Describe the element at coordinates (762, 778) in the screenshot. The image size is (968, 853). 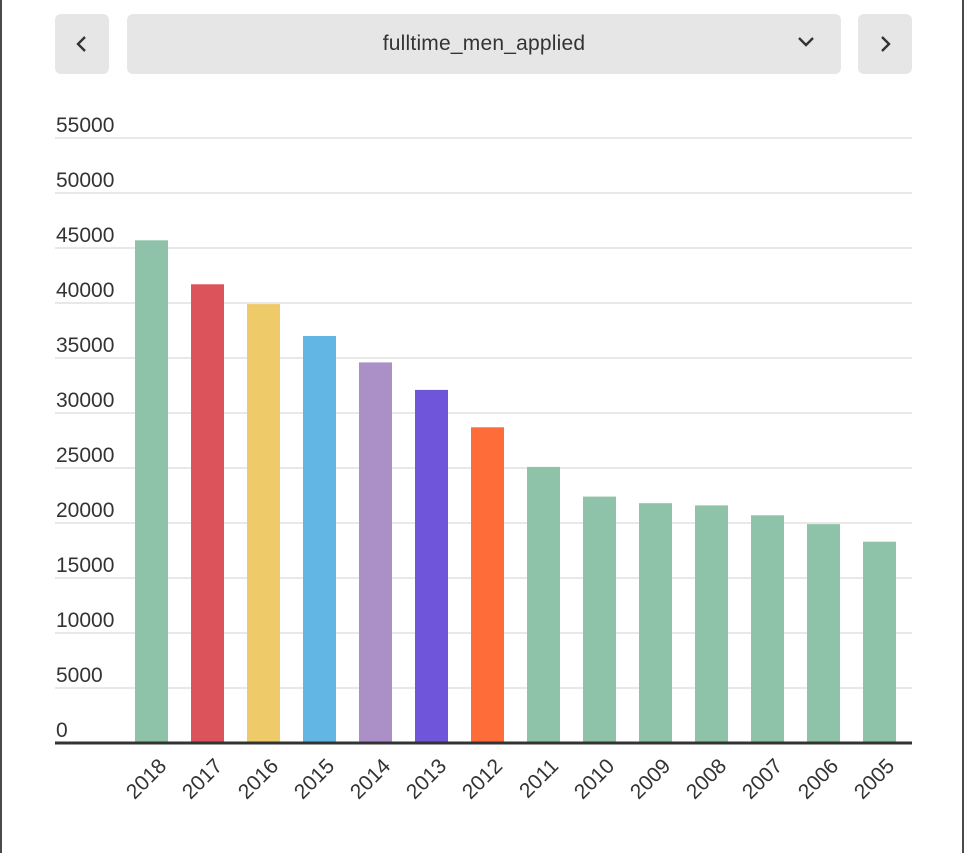
I see `x-tick-label: 2007` at that location.